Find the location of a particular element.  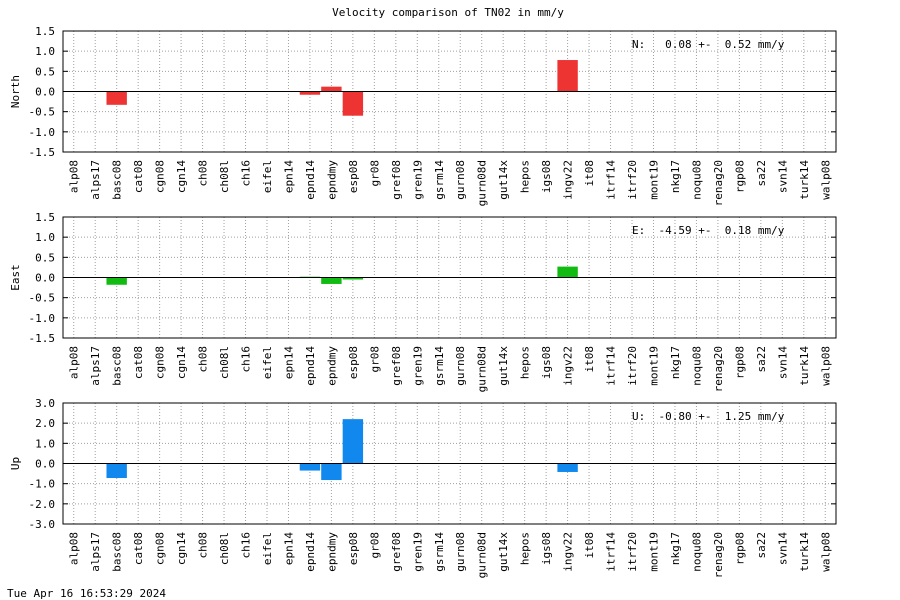

up-xtick-label-gurn08: gurn08 is located at coordinates (460, 552).